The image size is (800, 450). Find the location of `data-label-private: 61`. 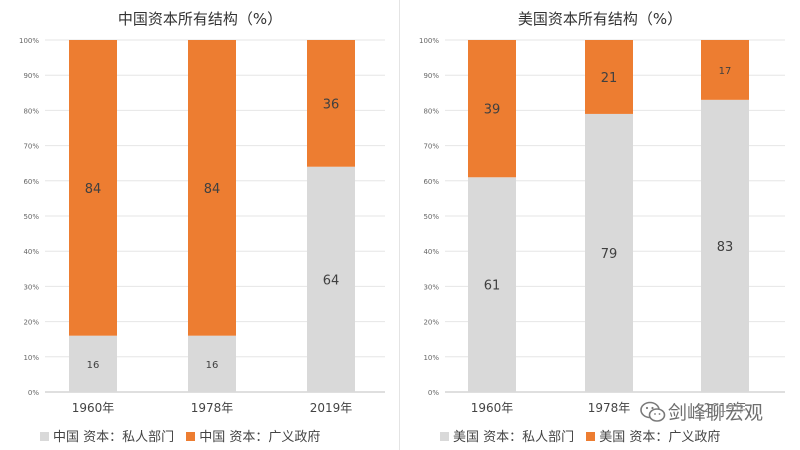

data-label-private: 61 is located at coordinates (492, 286).